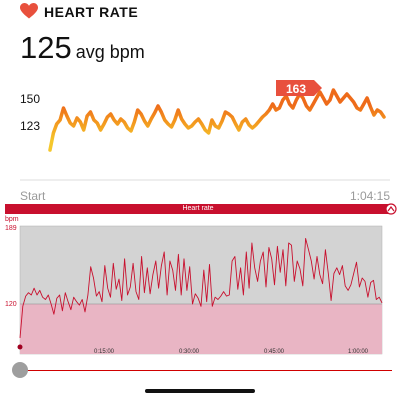 This screenshot has height=400, width=400. I want to click on avg-unit: avg bpm, so click(110, 52).